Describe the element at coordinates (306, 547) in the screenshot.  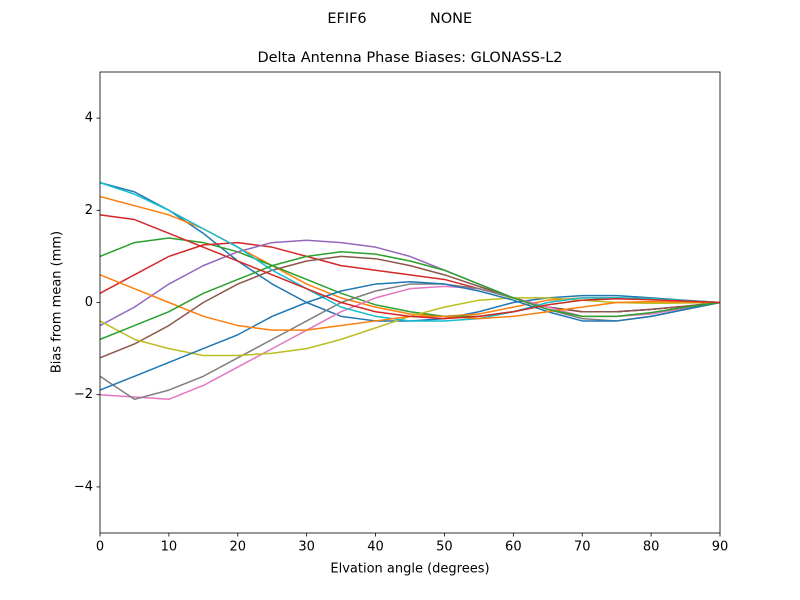
I see `x-tick-label: 30` at that location.